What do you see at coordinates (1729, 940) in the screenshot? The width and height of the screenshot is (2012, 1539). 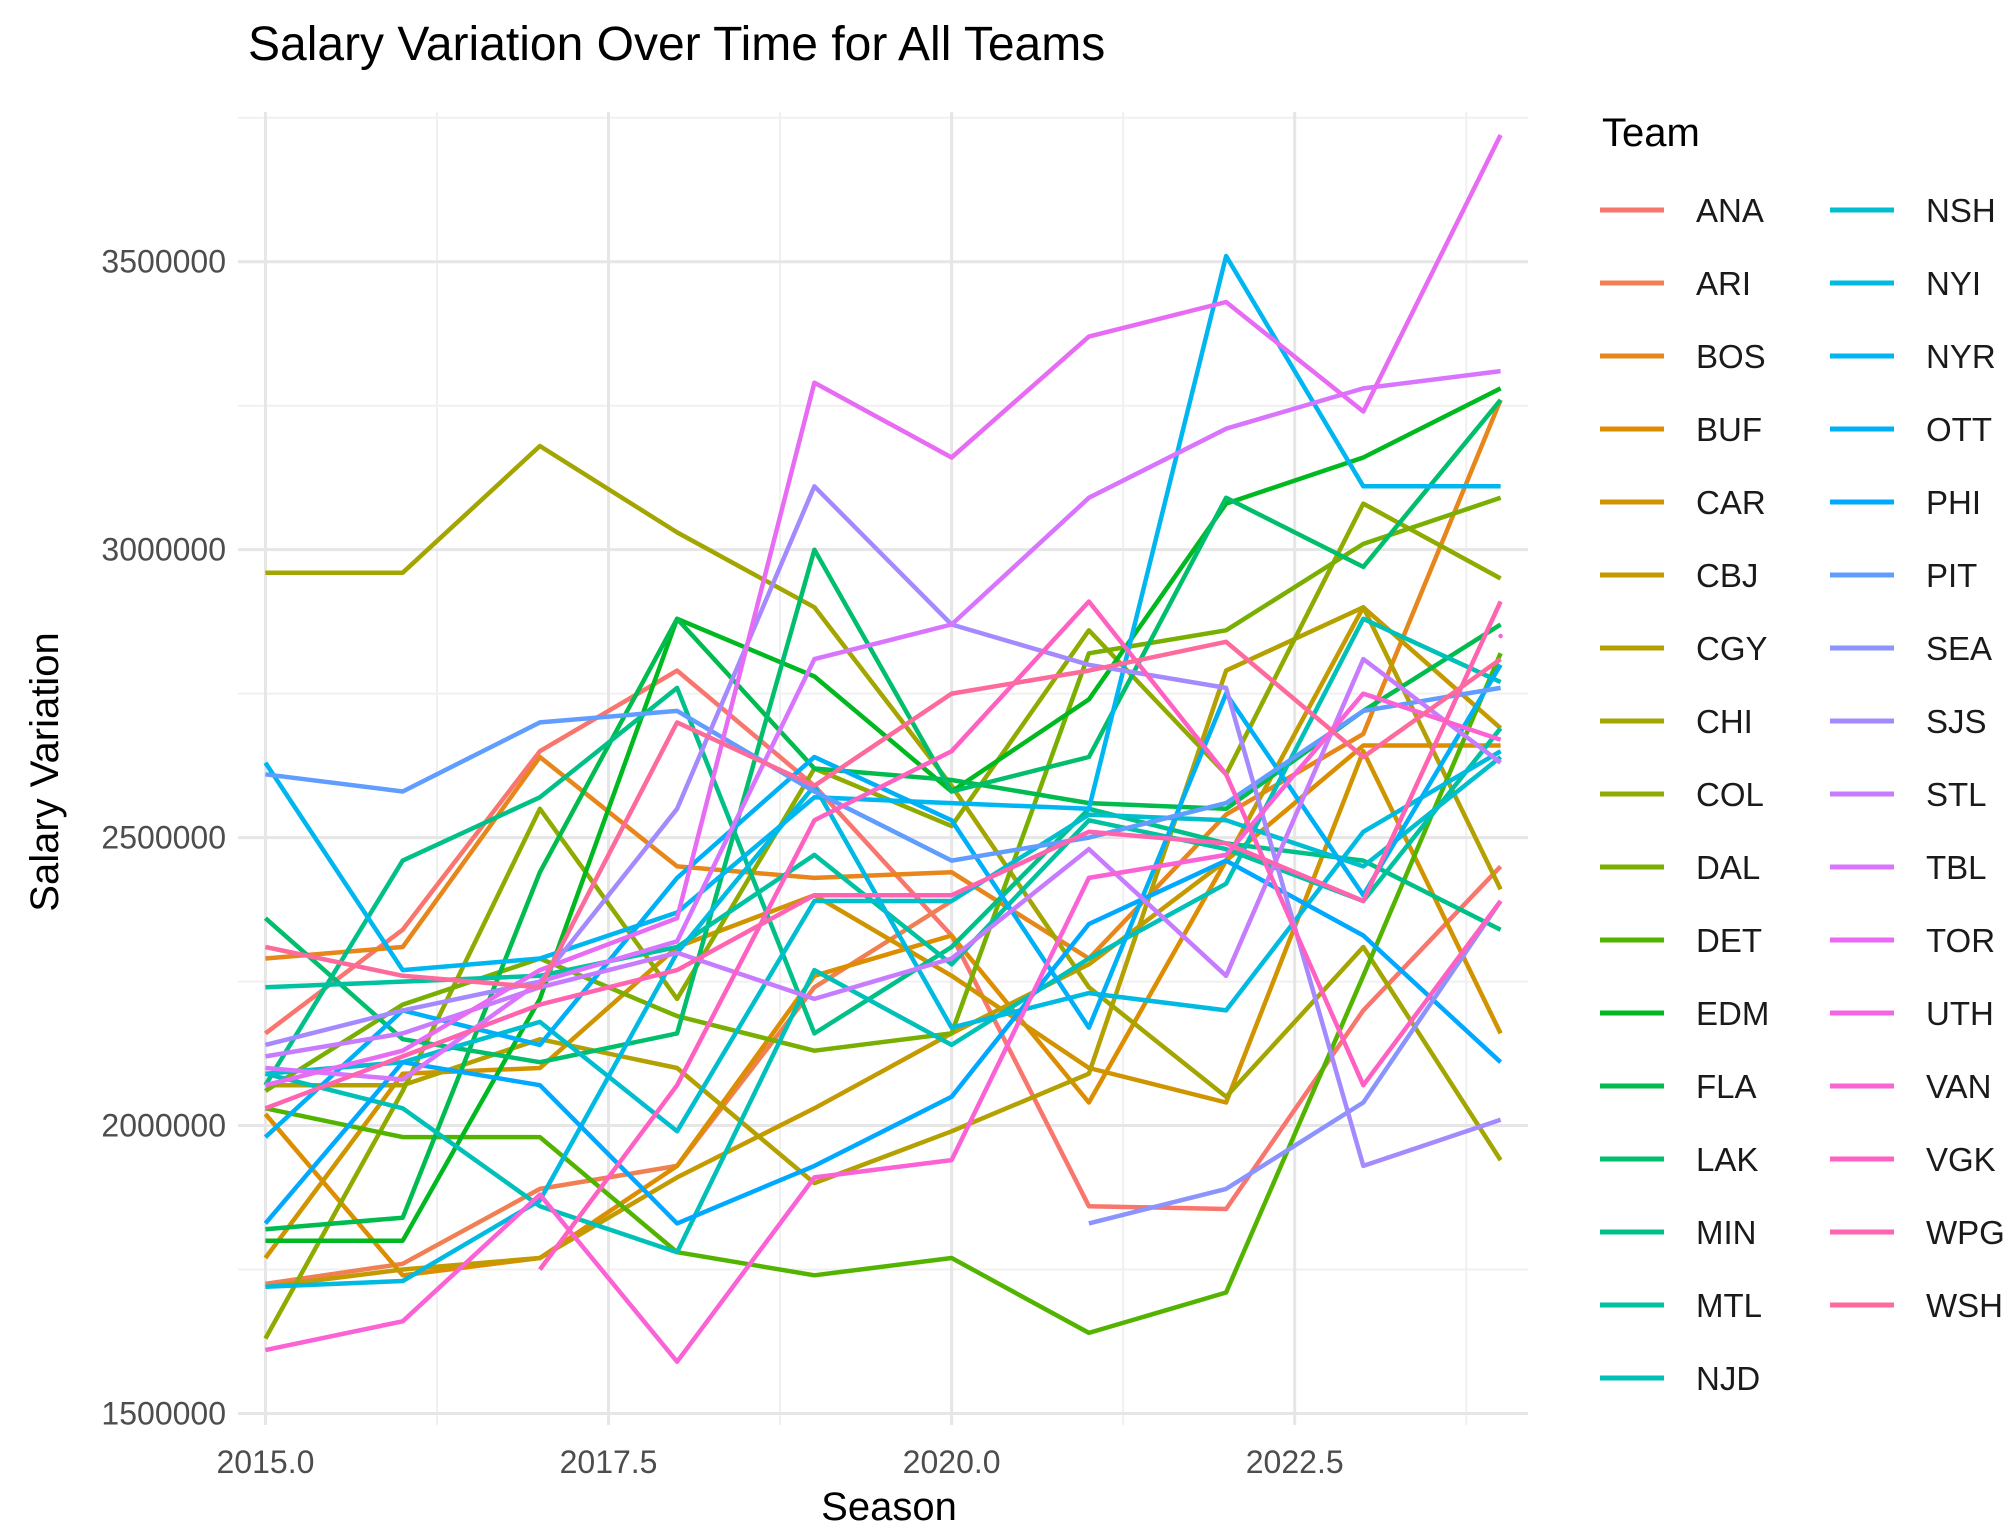 I see `legend-label: DET` at bounding box center [1729, 940].